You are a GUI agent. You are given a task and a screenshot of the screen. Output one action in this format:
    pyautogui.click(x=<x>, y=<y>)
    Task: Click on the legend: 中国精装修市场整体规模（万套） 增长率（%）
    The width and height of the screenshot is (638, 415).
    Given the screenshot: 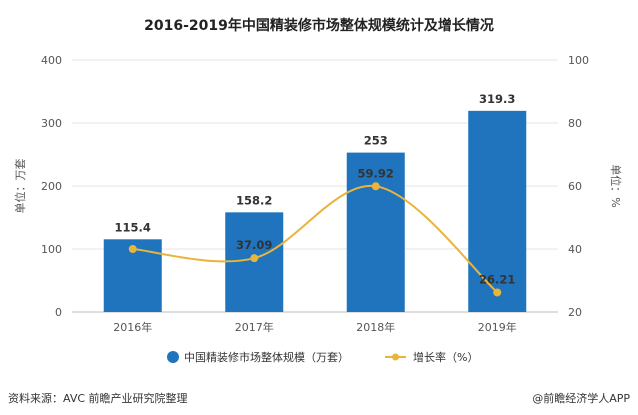 What is the action you would take?
    pyautogui.click(x=322, y=357)
    